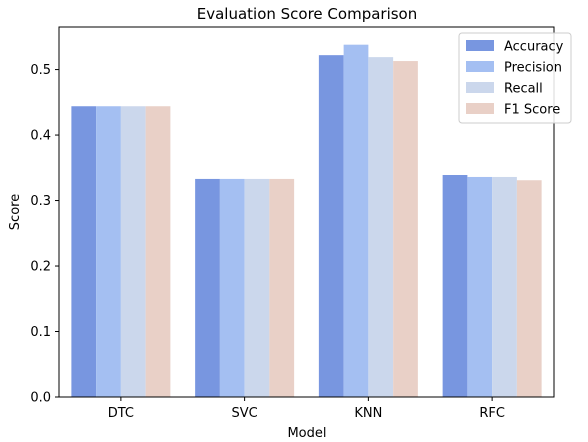 The height and width of the screenshot is (442, 588). Describe the element at coordinates (207, 287) in the screenshot. I see `bar-svc-accuracy` at that location.